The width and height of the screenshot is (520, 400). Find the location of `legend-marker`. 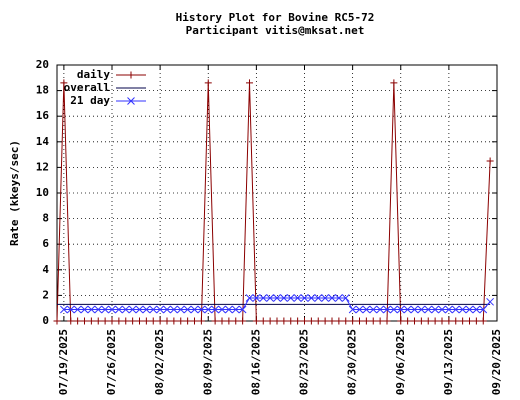

legend-marker is located at coordinates (131, 101).